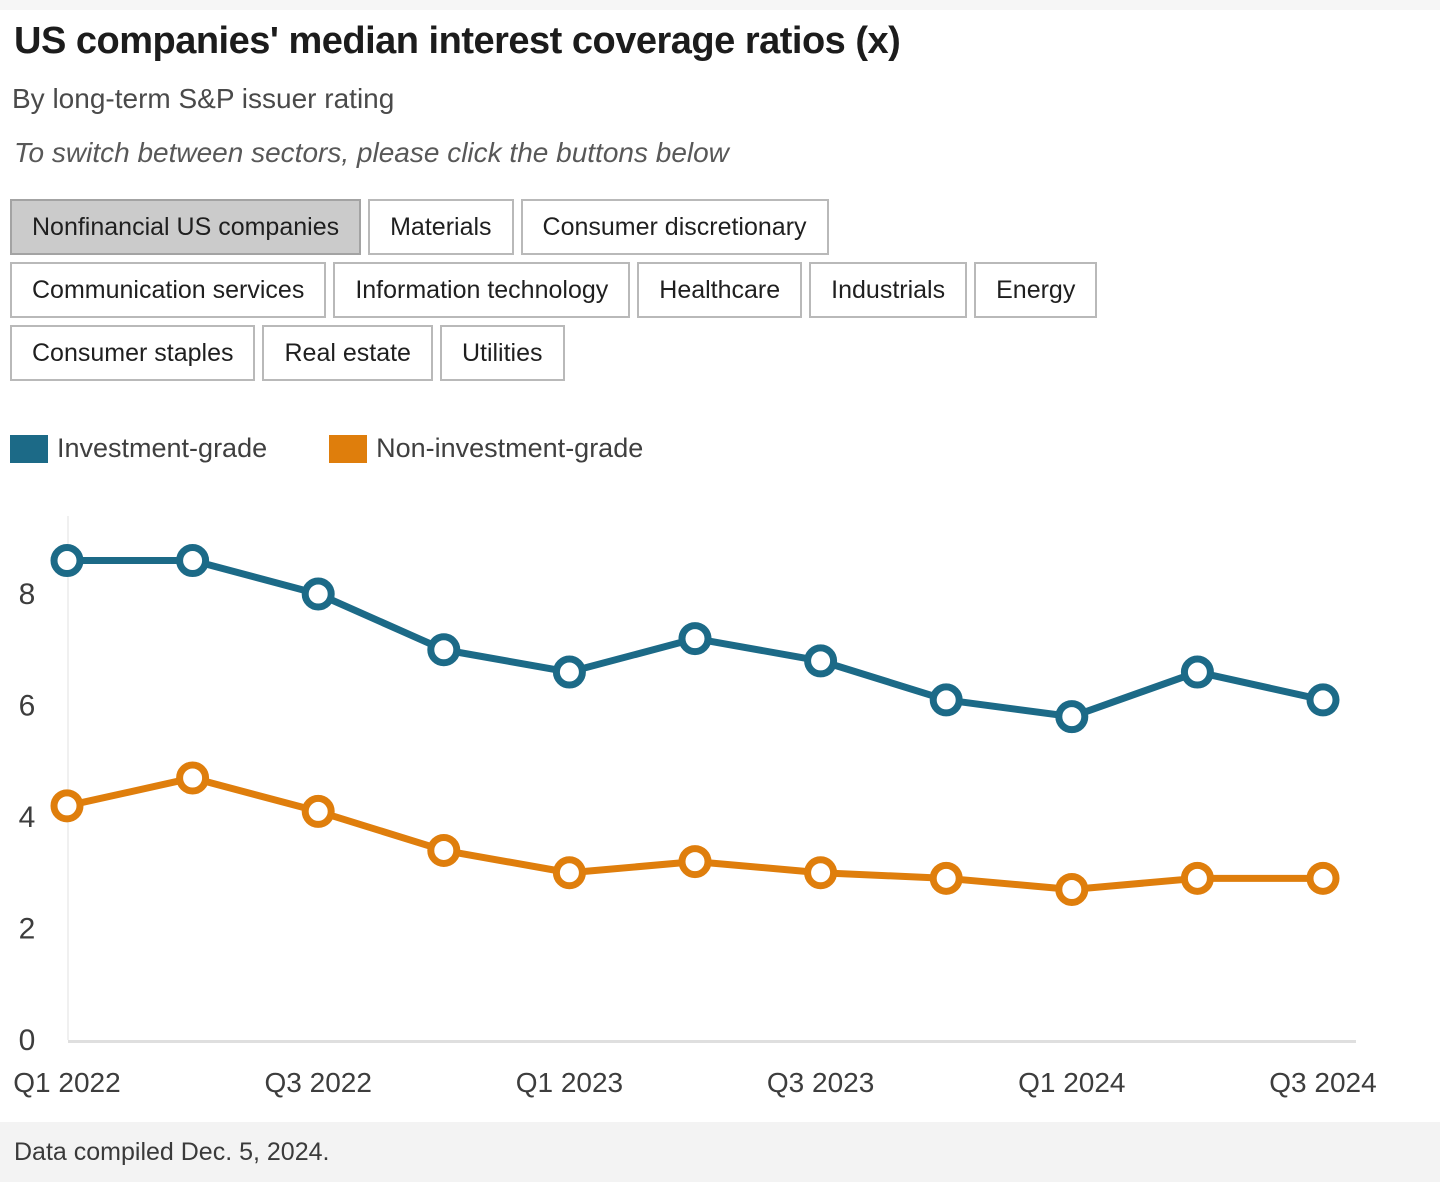 Image resolution: width=1440 pixels, height=1182 pixels. What do you see at coordinates (27, 817) in the screenshot?
I see `y-tick-label: 4` at bounding box center [27, 817].